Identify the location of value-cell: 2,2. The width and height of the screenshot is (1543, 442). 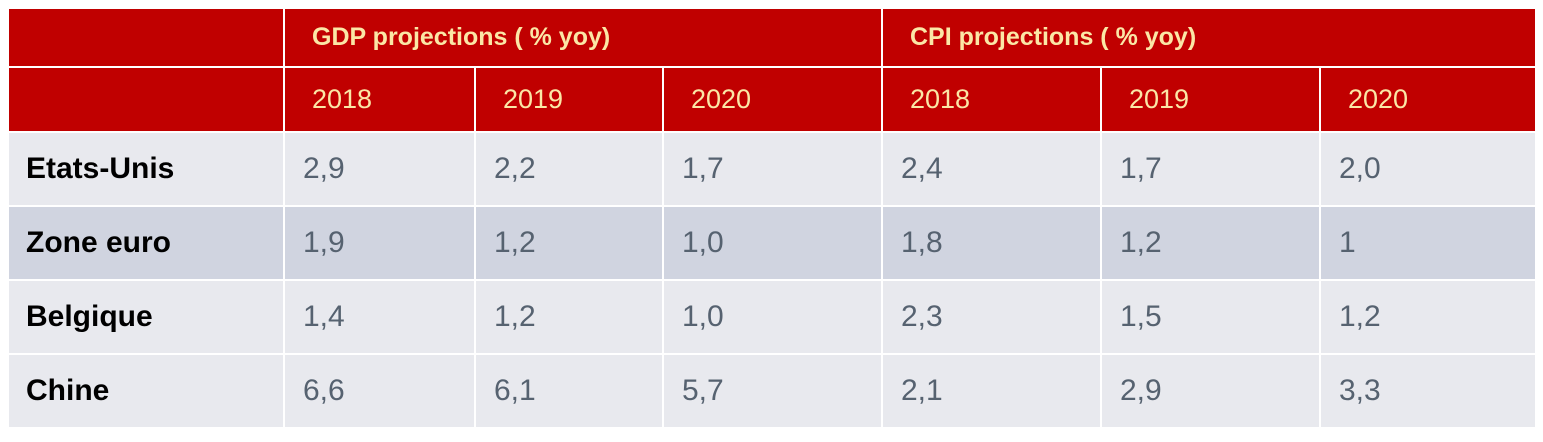
(569, 169).